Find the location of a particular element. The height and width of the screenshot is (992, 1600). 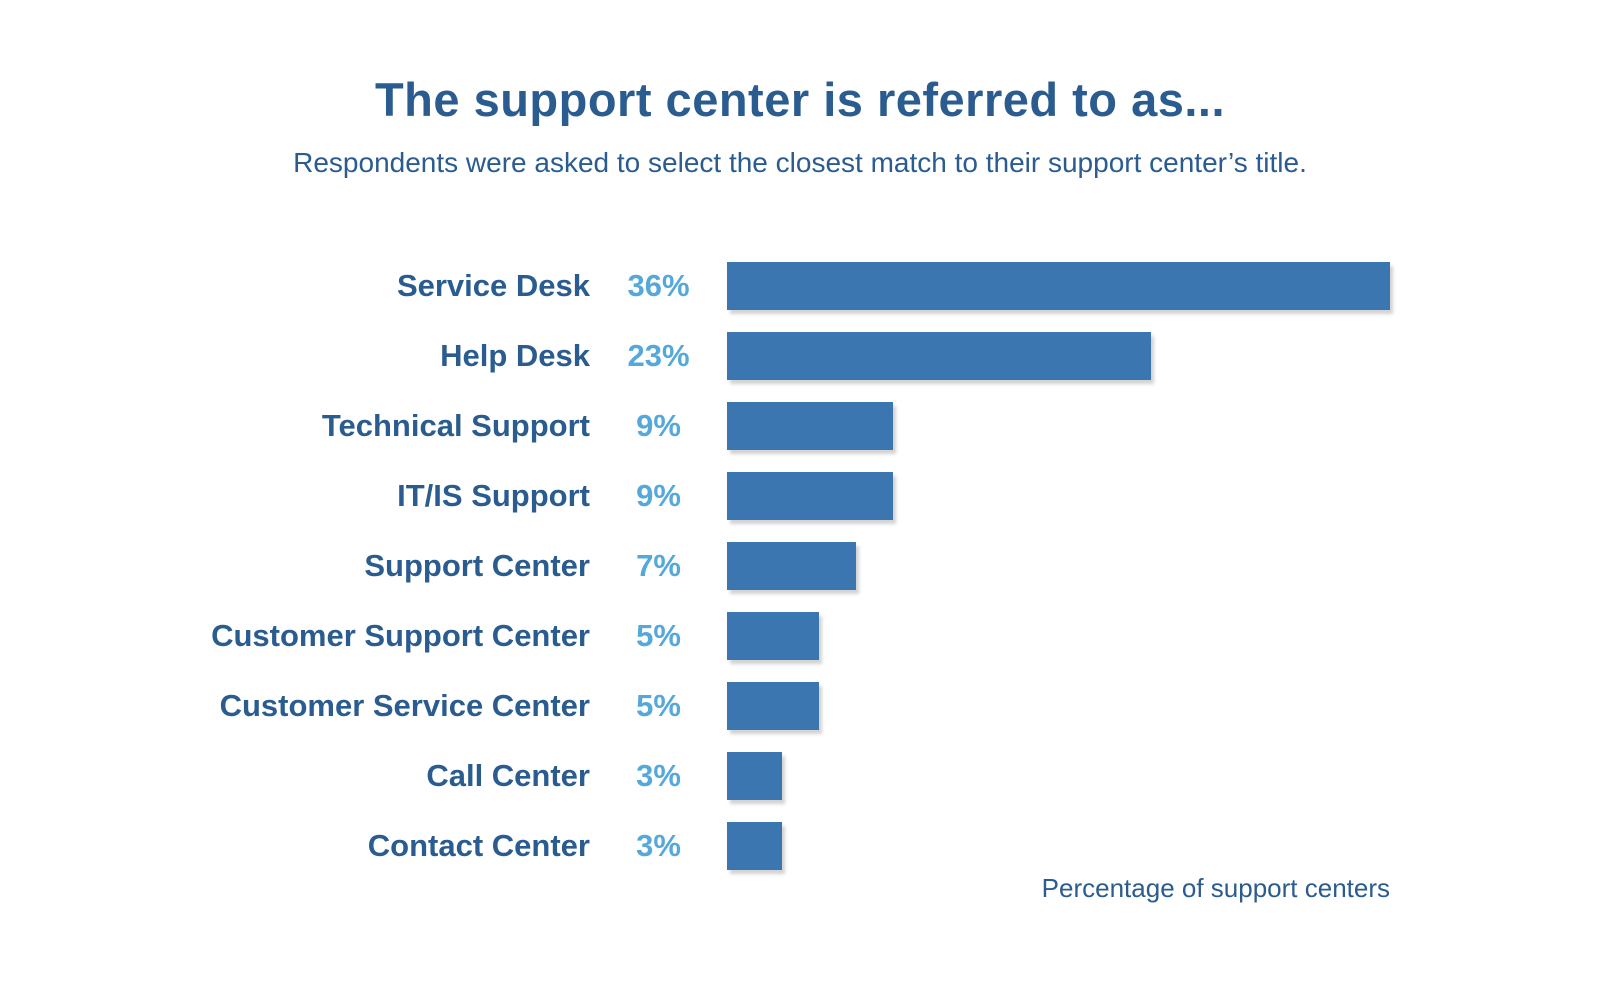

chart-row: Help Desk 23% is located at coordinates (845, 356).